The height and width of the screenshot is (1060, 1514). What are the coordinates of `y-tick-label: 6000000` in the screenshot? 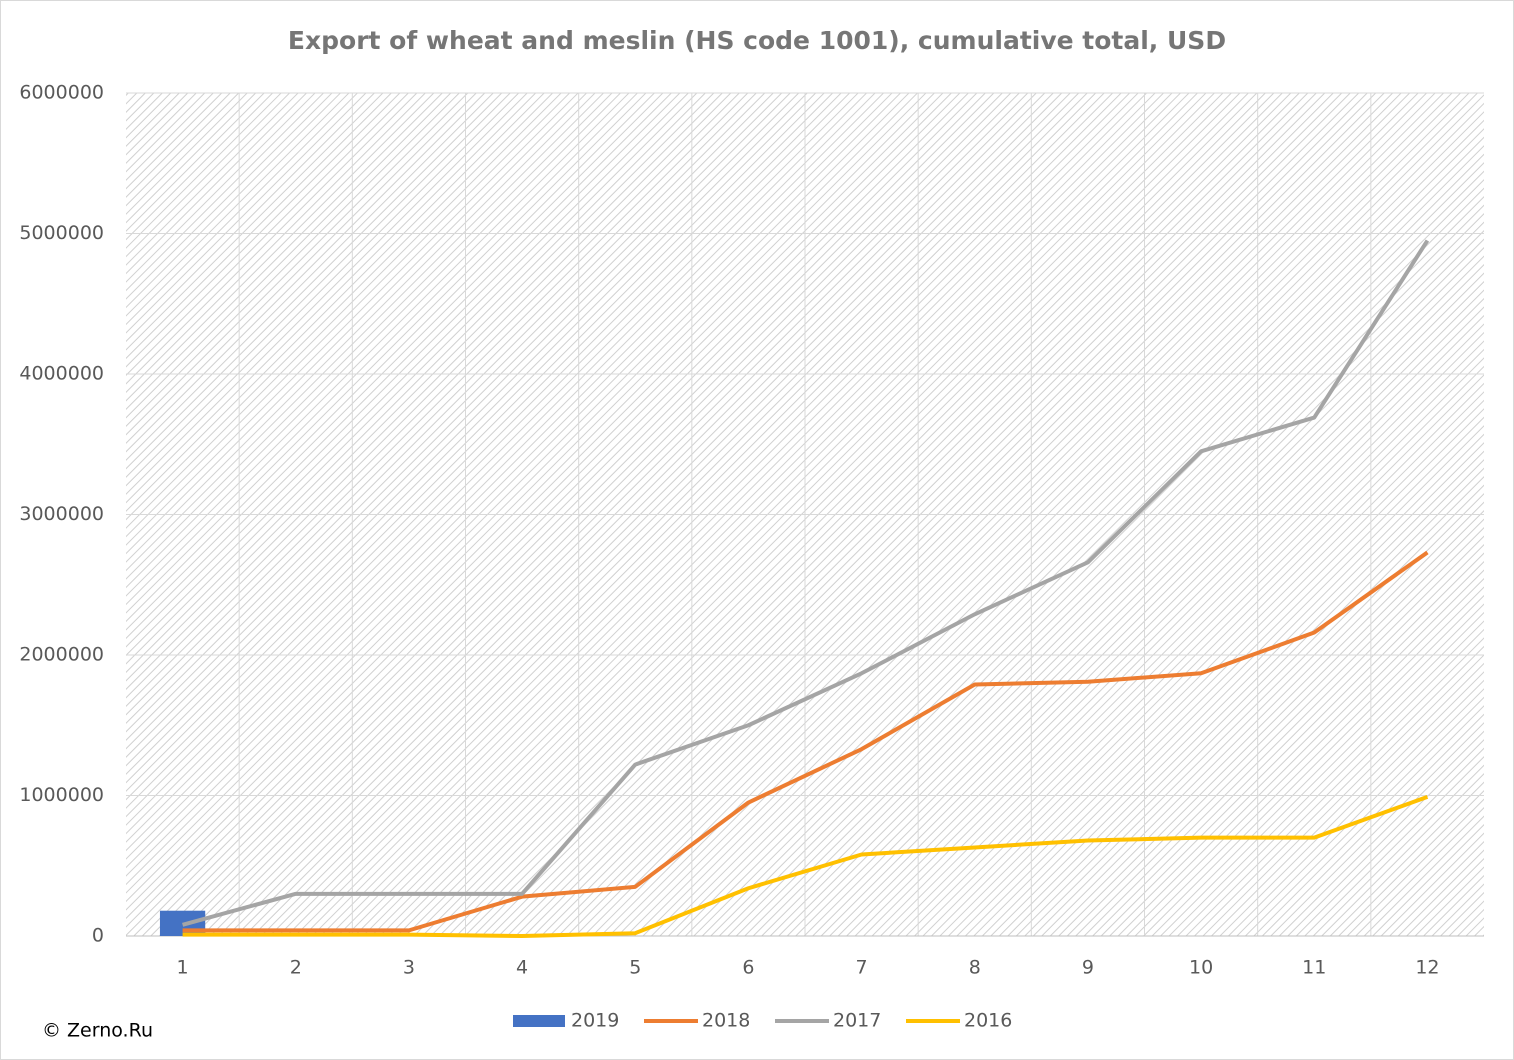 It's located at (61, 93).